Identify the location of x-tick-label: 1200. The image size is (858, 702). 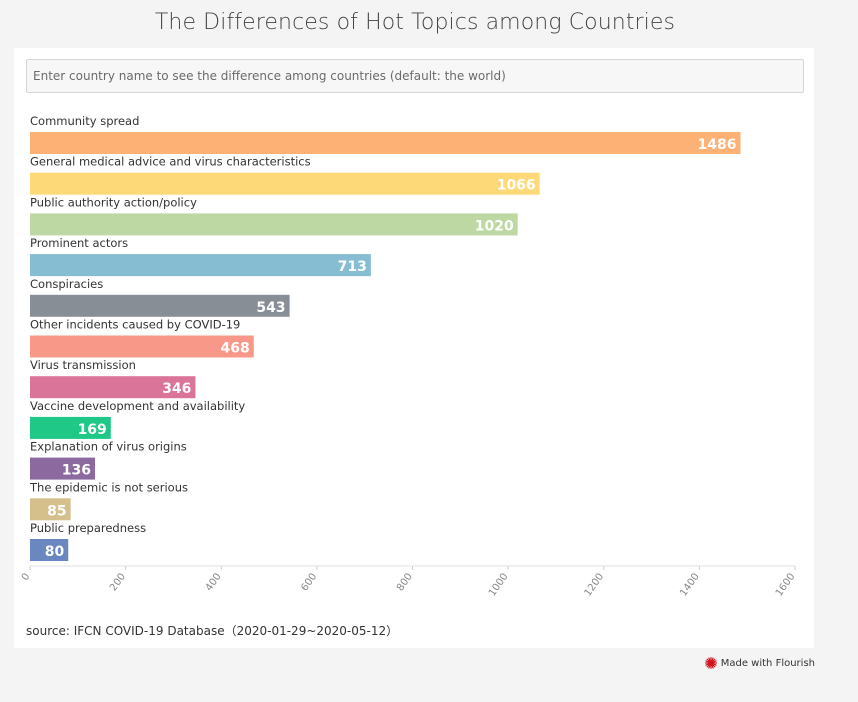
(595, 584).